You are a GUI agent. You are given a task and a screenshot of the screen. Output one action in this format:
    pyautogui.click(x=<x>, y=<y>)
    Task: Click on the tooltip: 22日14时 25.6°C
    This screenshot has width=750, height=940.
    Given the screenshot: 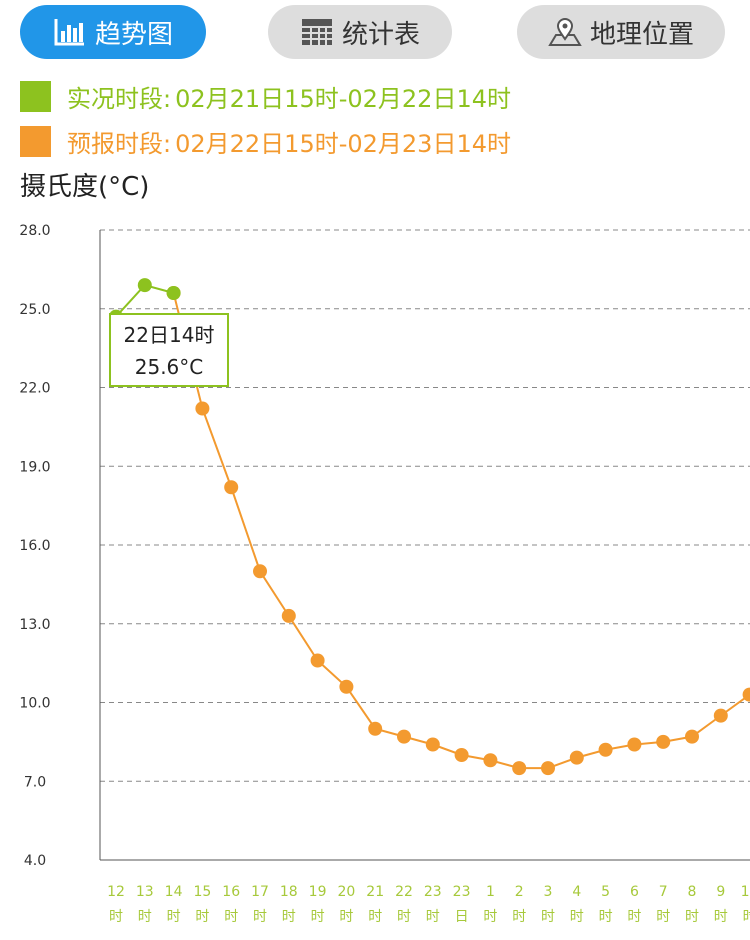 What is the action you would take?
    pyautogui.click(x=169, y=350)
    